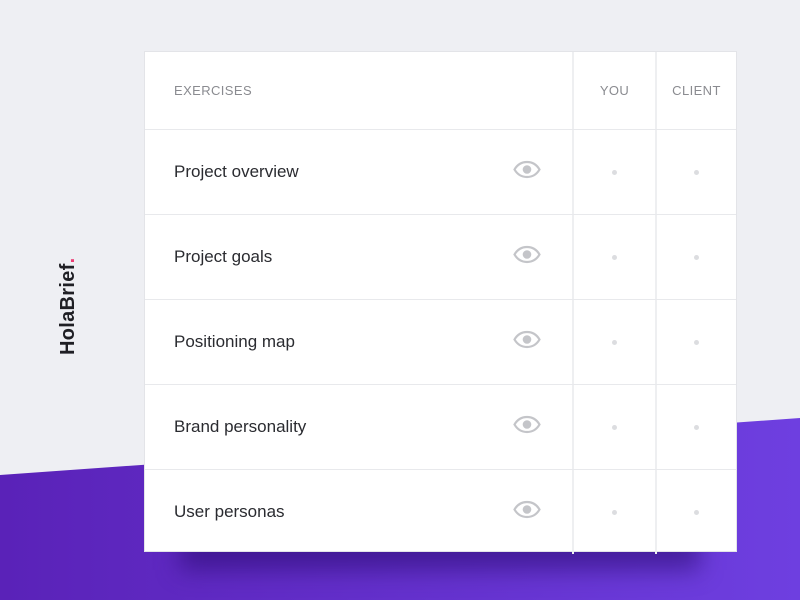 This screenshot has width=800, height=600. Describe the element at coordinates (696, 90) in the screenshot. I see `header-client: CLIENT` at that location.